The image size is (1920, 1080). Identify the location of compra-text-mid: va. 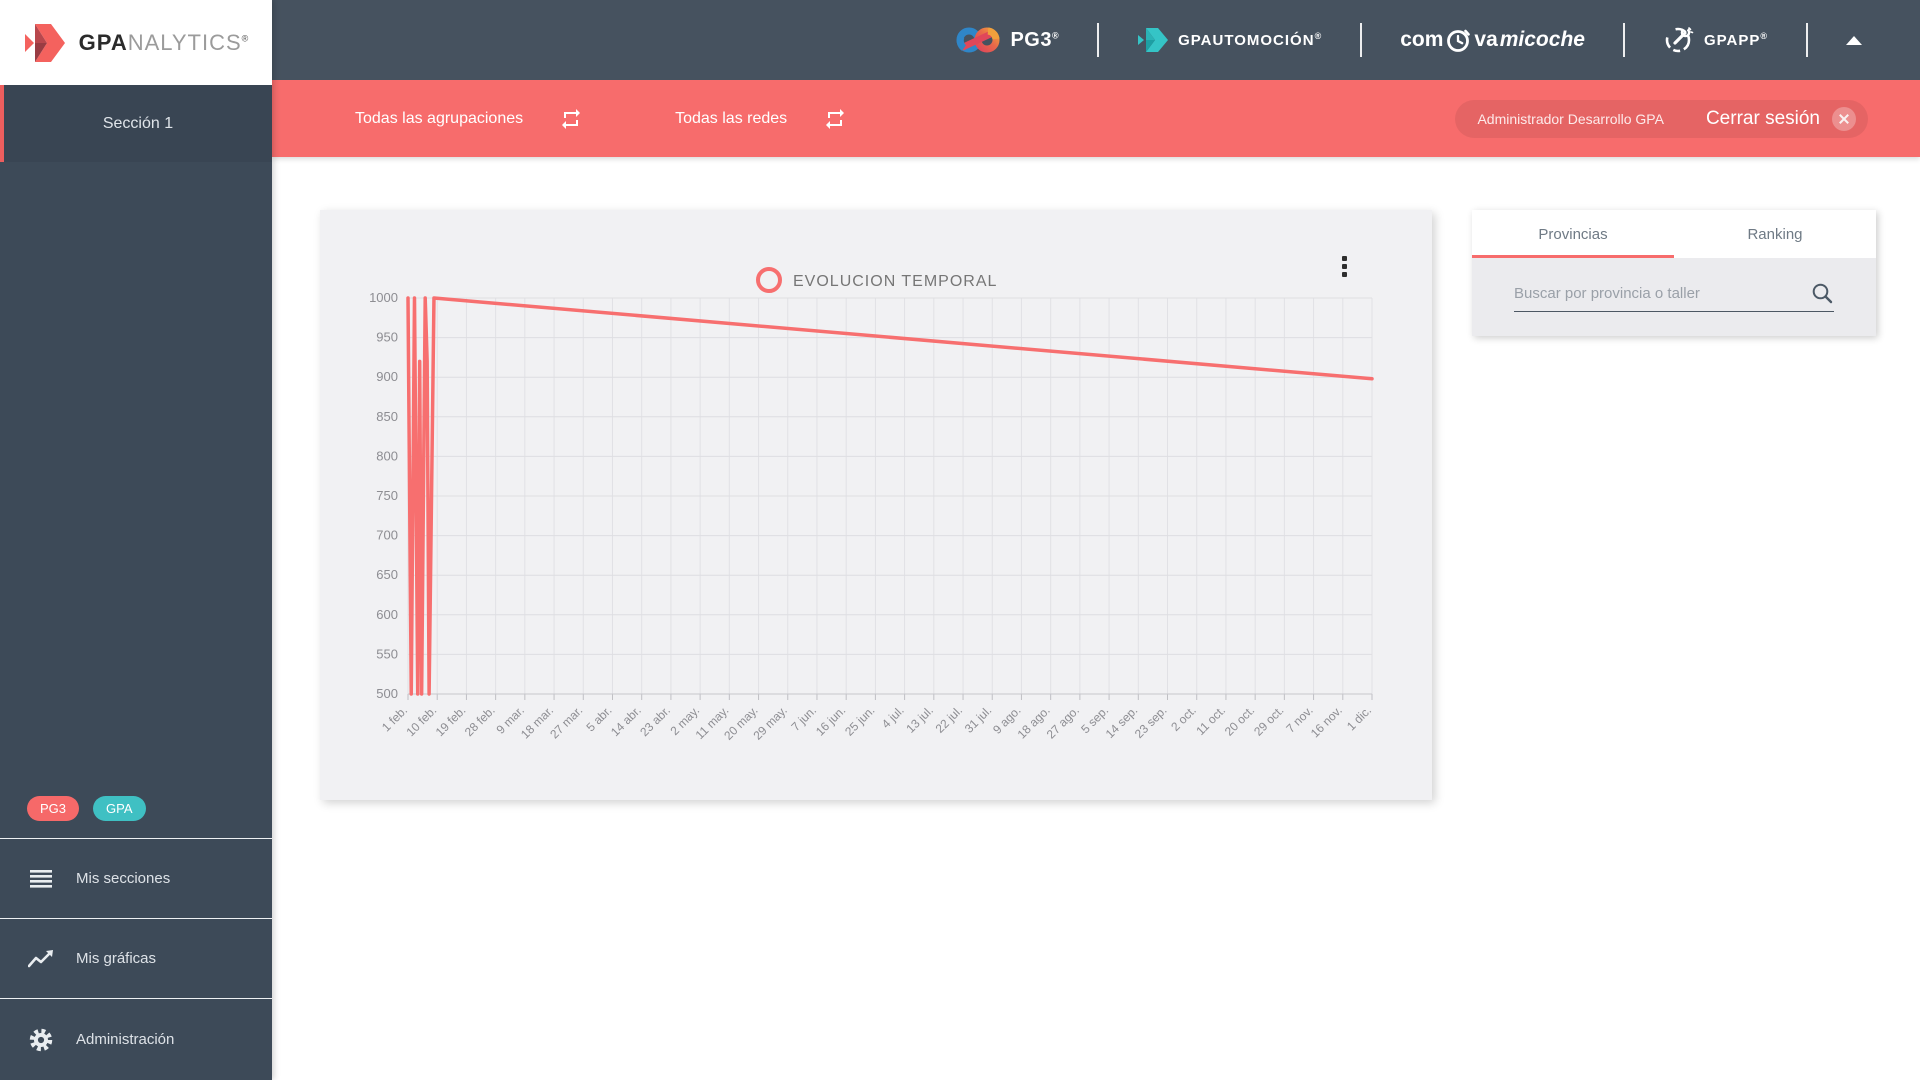
(1486, 39).